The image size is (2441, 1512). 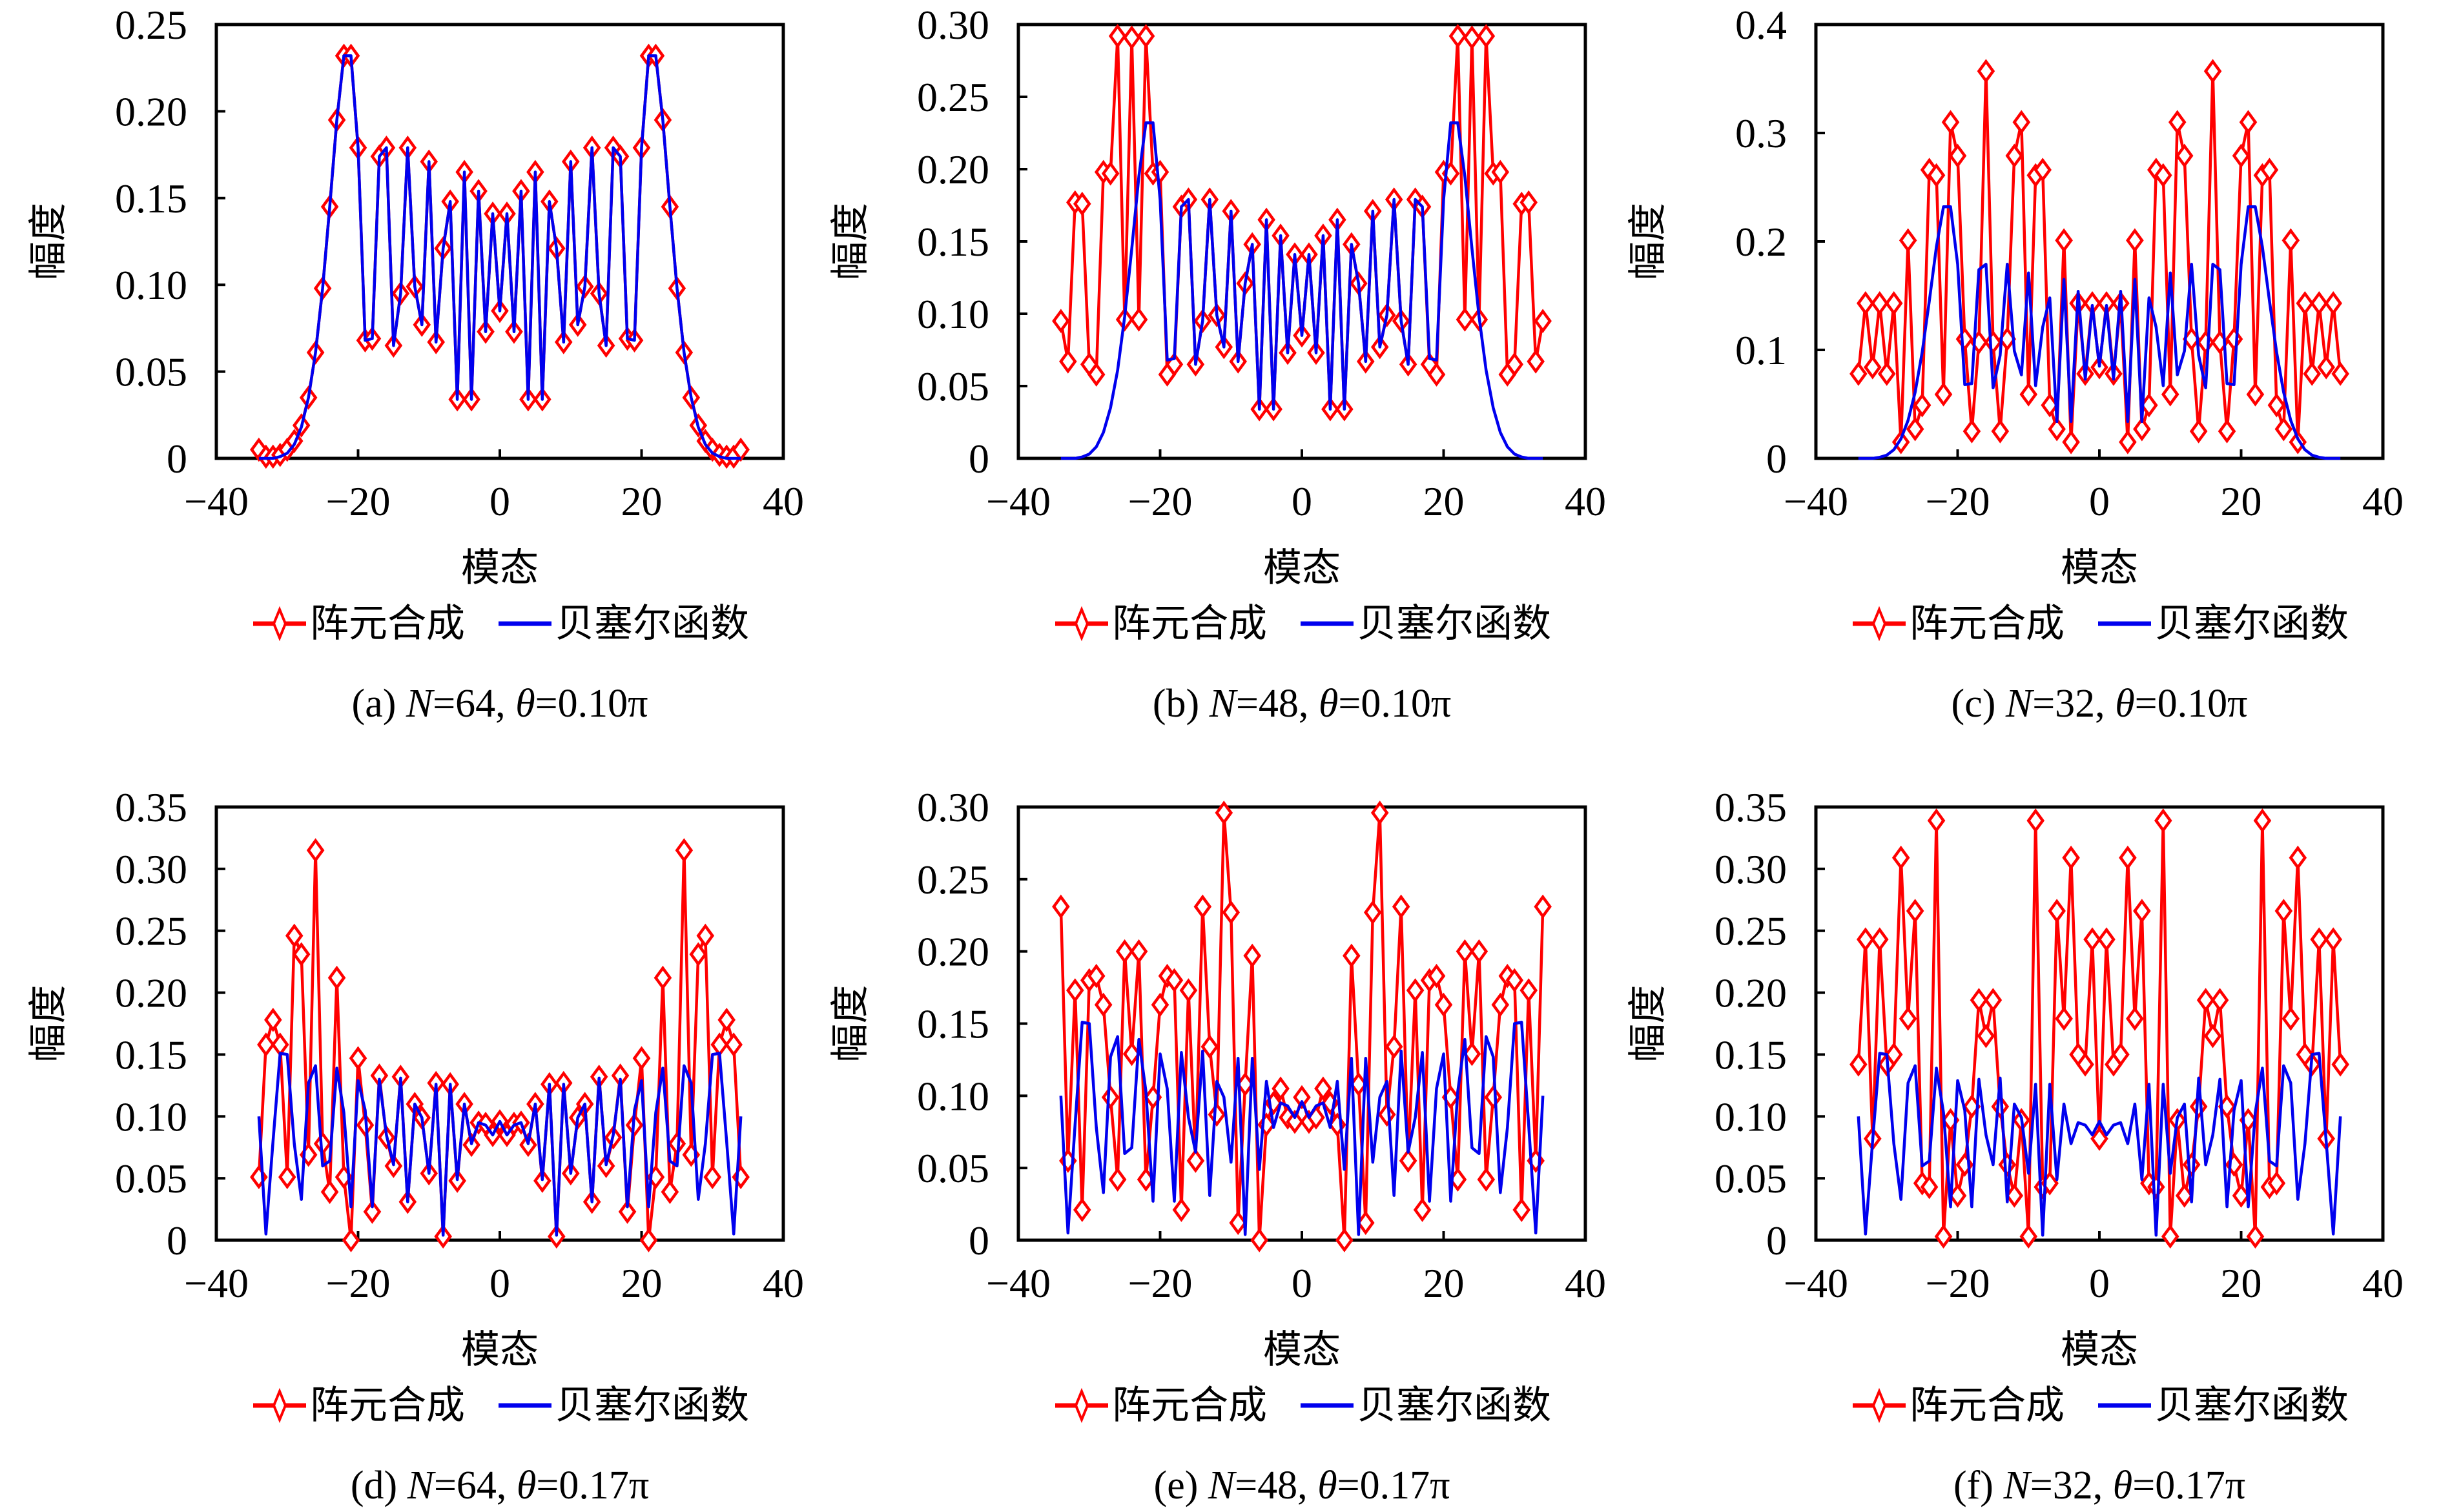 What do you see at coordinates (1301, 241) in the screenshot?
I see `plot-frame` at bounding box center [1301, 241].